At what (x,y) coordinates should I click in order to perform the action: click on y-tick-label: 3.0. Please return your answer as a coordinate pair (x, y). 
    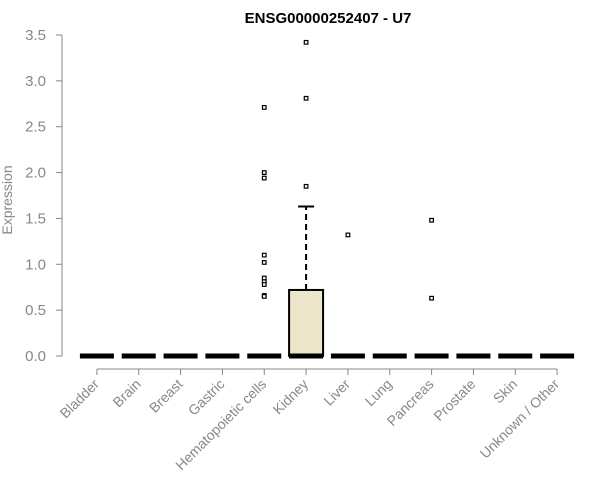
    Looking at the image, I should click on (35, 81).